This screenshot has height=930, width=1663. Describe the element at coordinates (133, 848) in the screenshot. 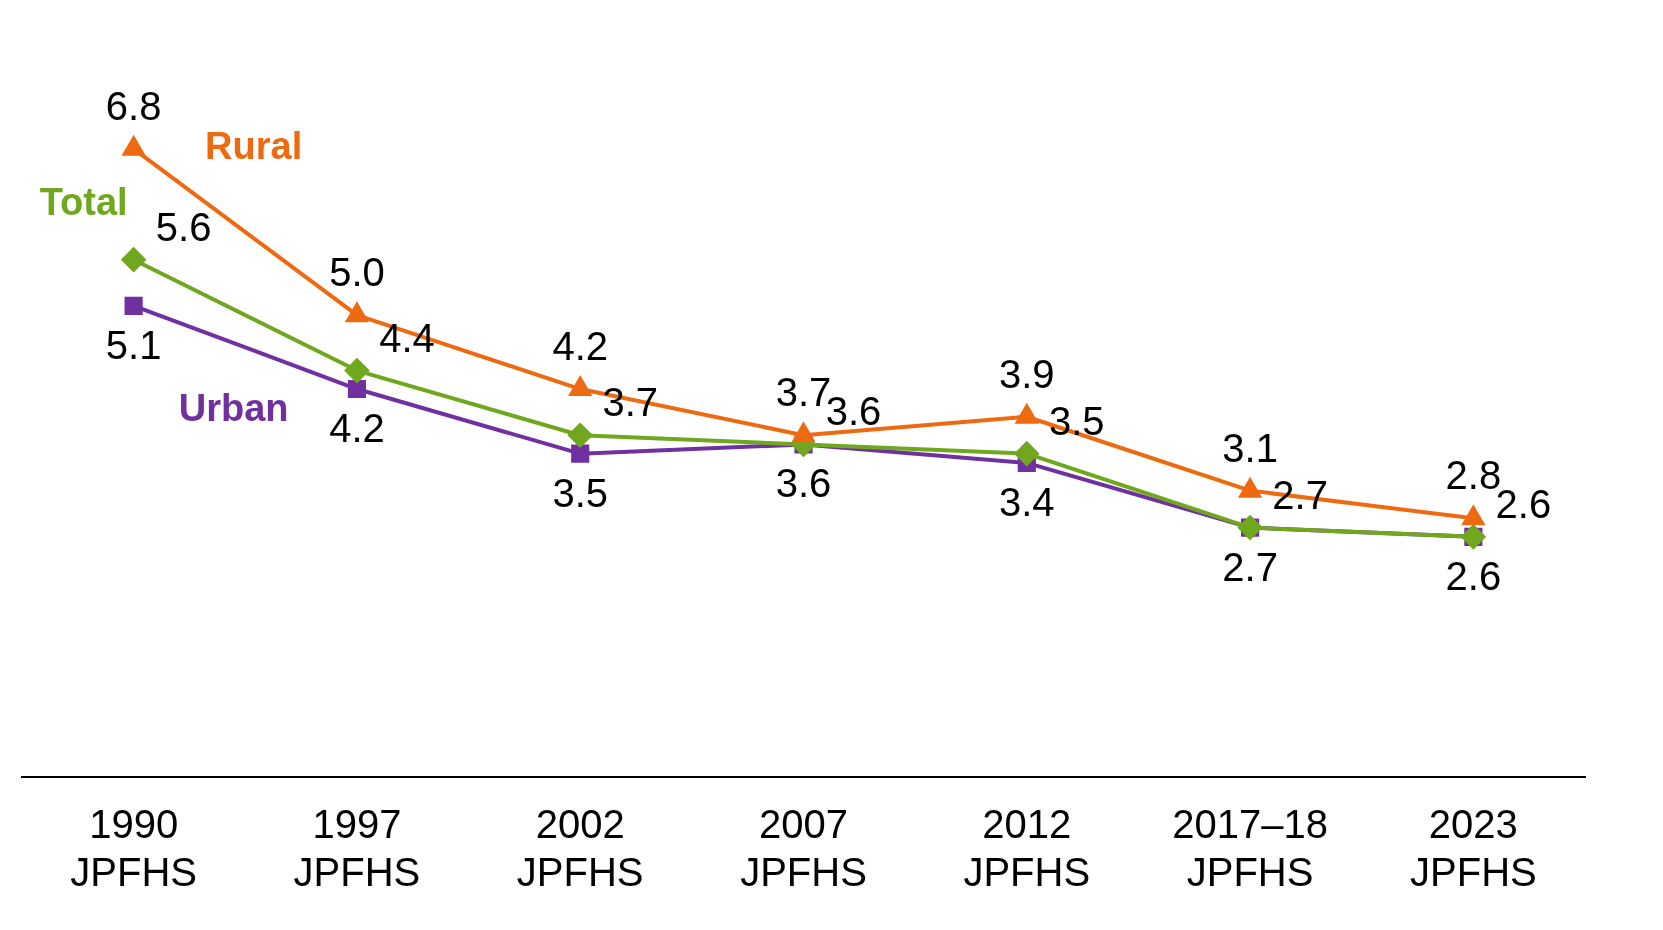

I see `x-tick-label: 1990 JPFHS` at that location.